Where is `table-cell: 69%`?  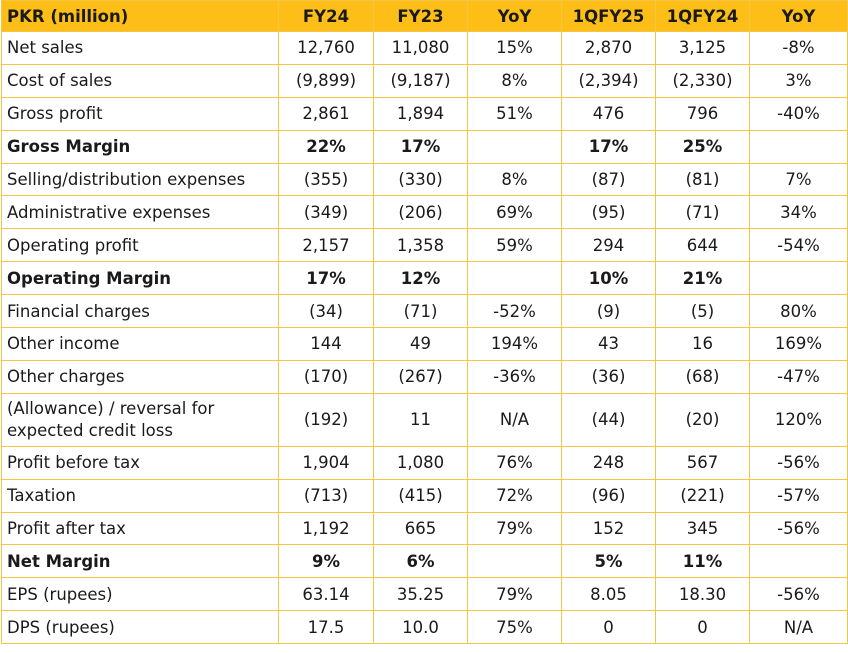
table-cell: 69% is located at coordinates (514, 212).